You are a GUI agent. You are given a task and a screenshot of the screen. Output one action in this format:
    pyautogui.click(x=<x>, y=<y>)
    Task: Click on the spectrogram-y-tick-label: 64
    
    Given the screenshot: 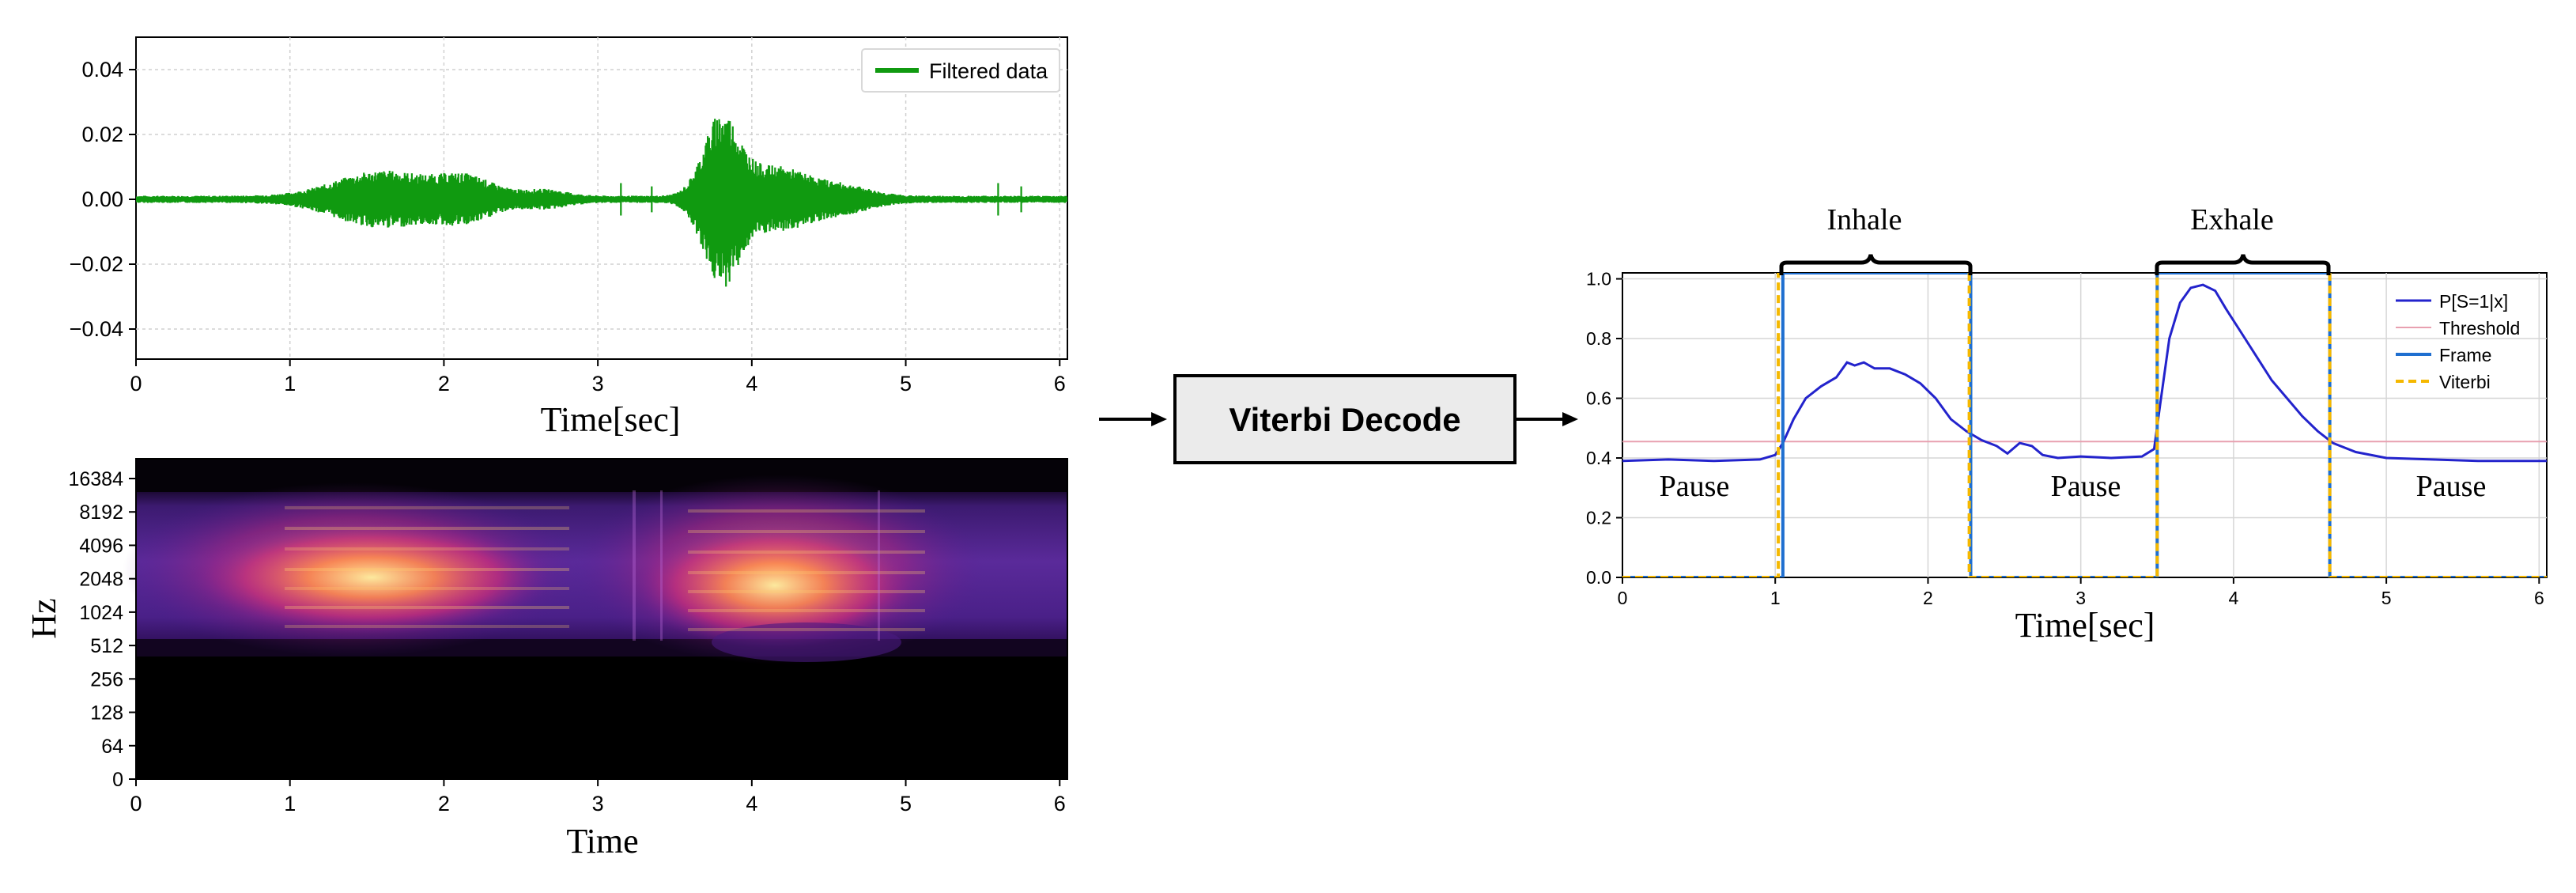 What is the action you would take?
    pyautogui.click(x=112, y=747)
    